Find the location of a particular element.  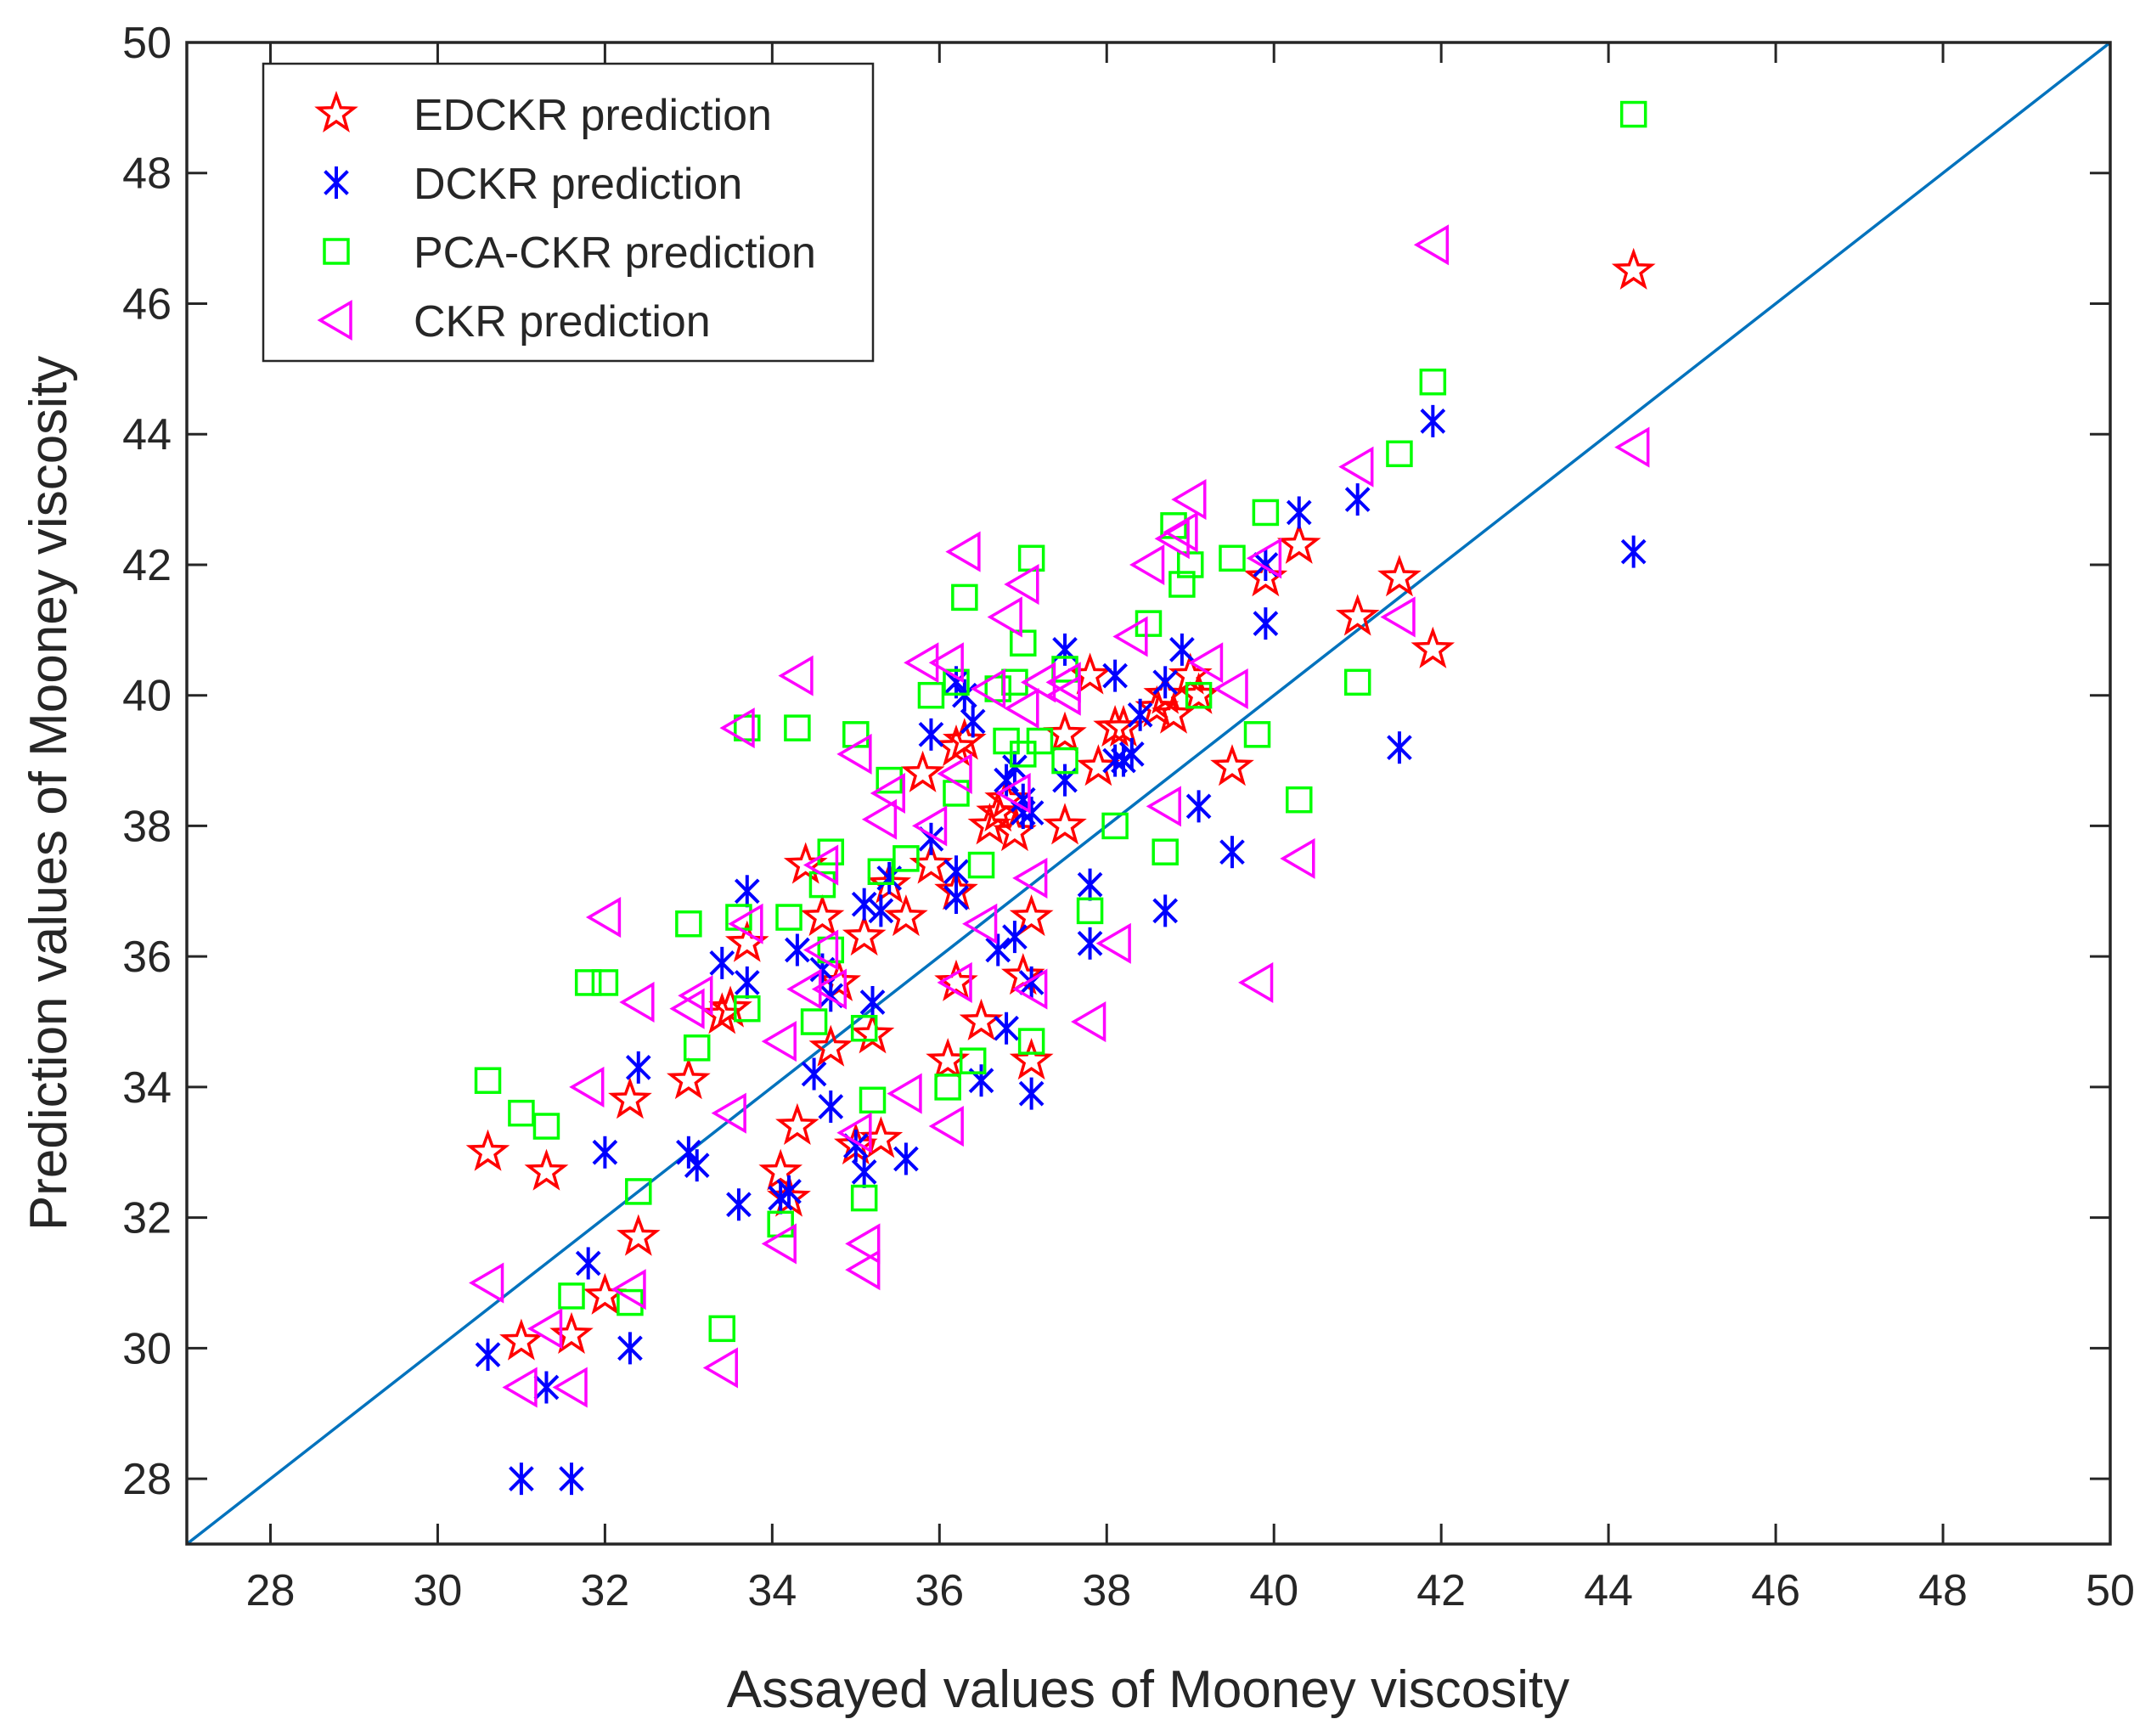

x-tick-label: 34 is located at coordinates (772, 1590).